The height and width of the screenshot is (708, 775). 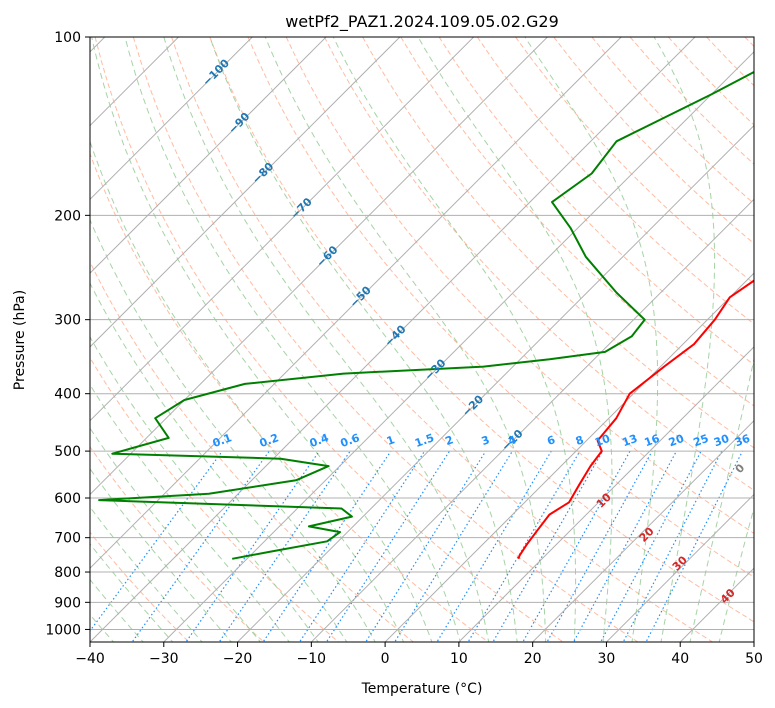 What do you see at coordinates (67, 452) in the screenshot?
I see `y-tick-label: 500` at bounding box center [67, 452].